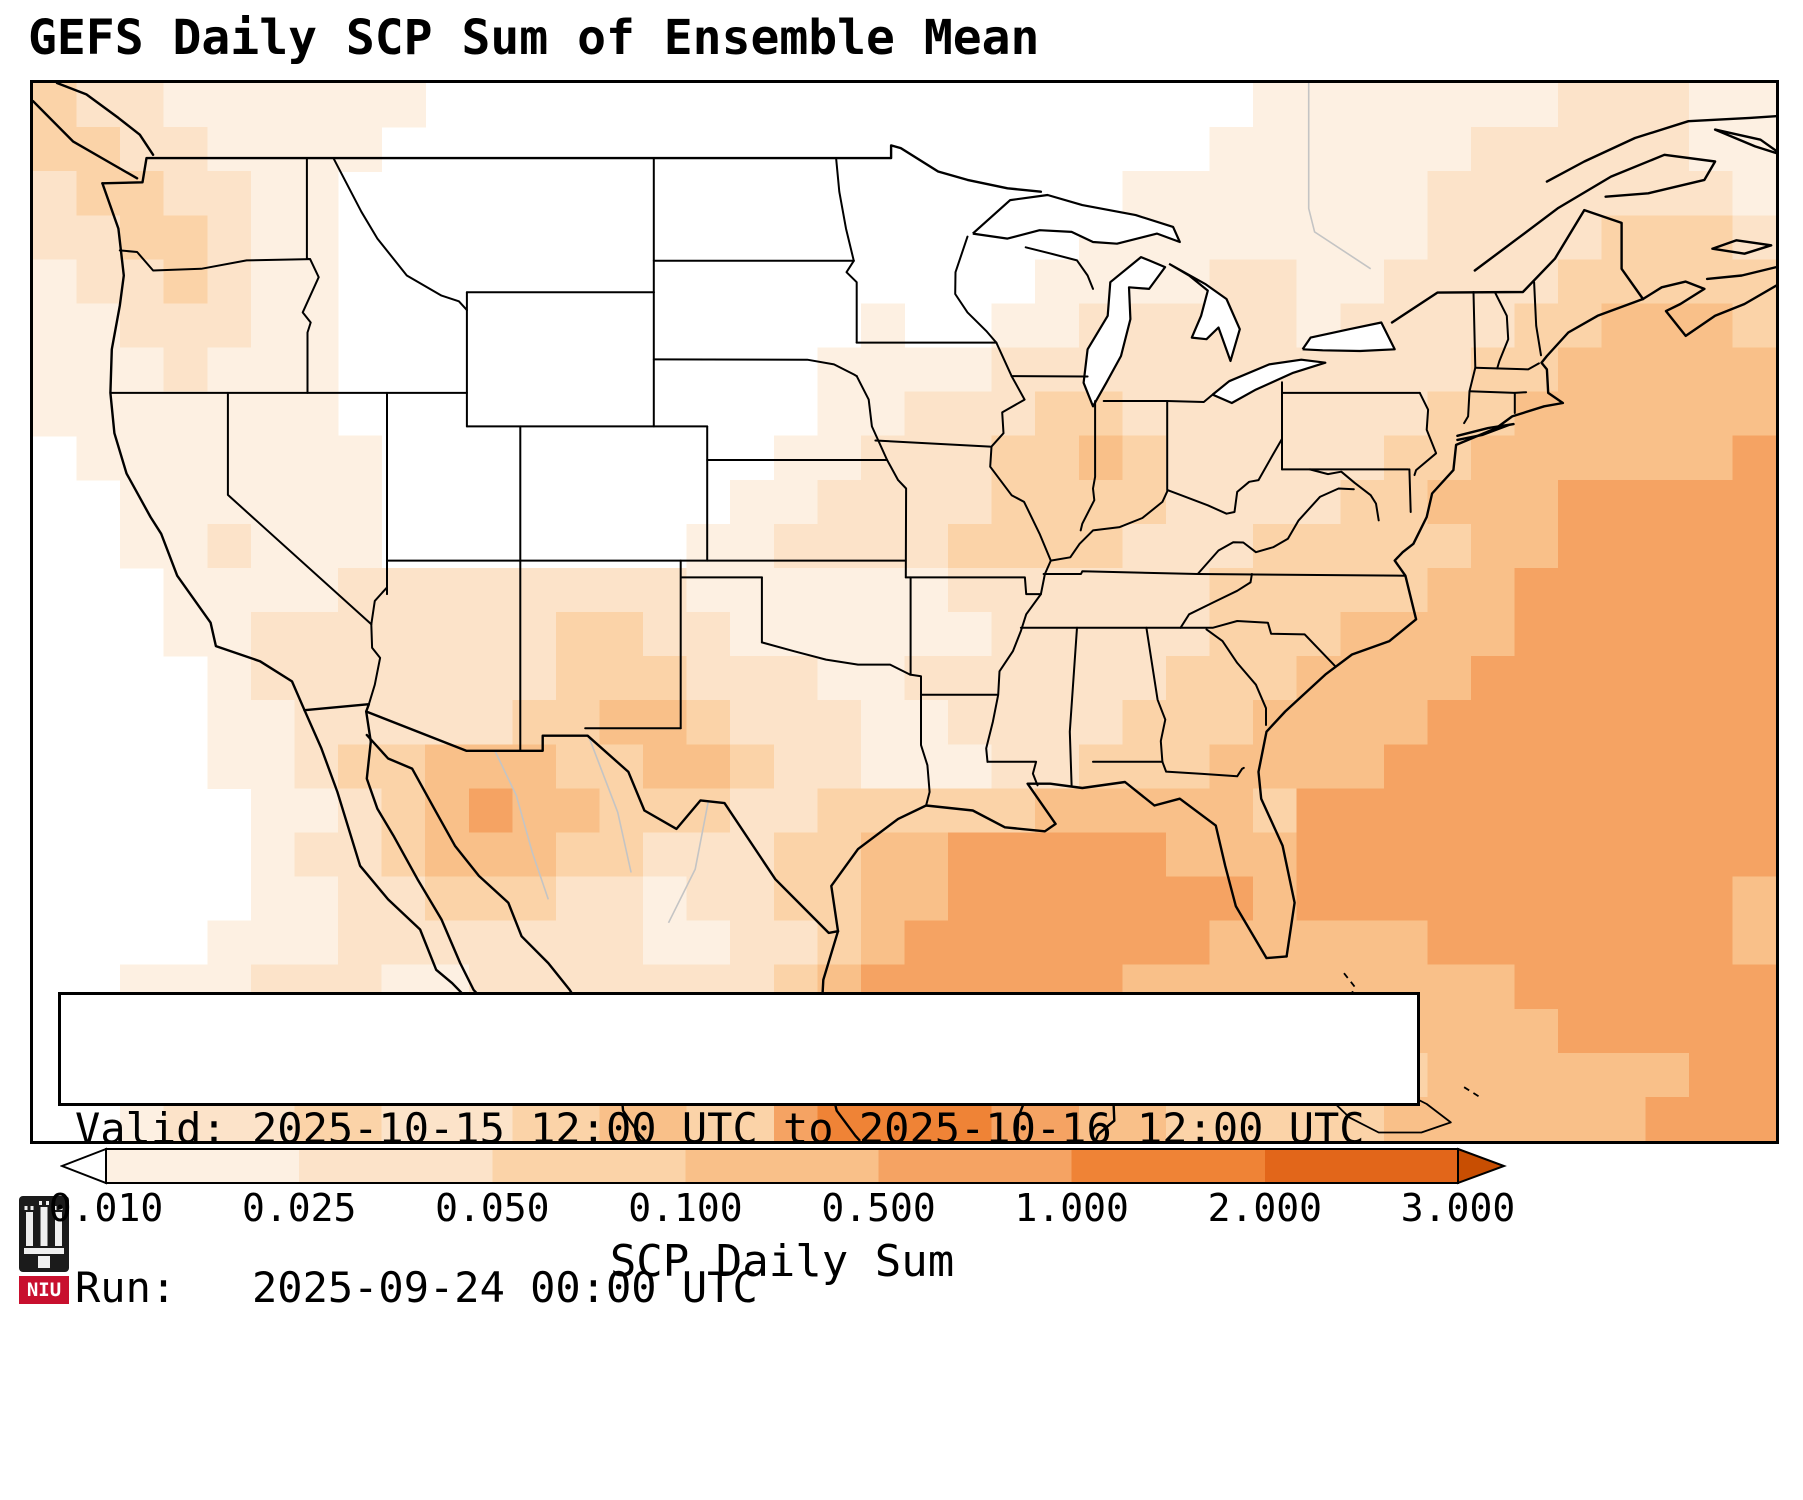  What do you see at coordinates (106, 1208) in the screenshot?
I see `colorbar-tick: 0.010` at bounding box center [106, 1208].